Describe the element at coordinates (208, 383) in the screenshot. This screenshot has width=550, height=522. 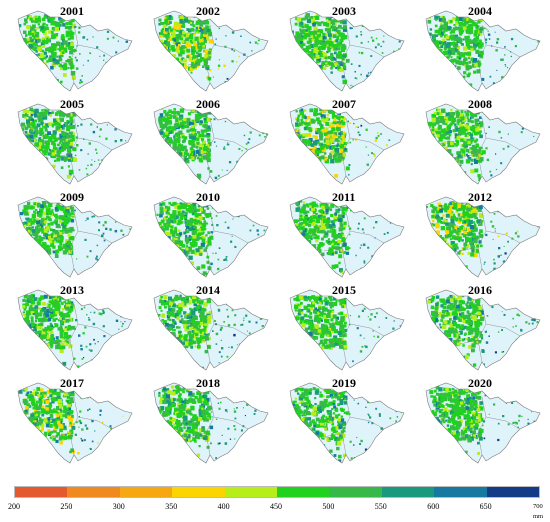
I see `year-label: 2018` at that location.